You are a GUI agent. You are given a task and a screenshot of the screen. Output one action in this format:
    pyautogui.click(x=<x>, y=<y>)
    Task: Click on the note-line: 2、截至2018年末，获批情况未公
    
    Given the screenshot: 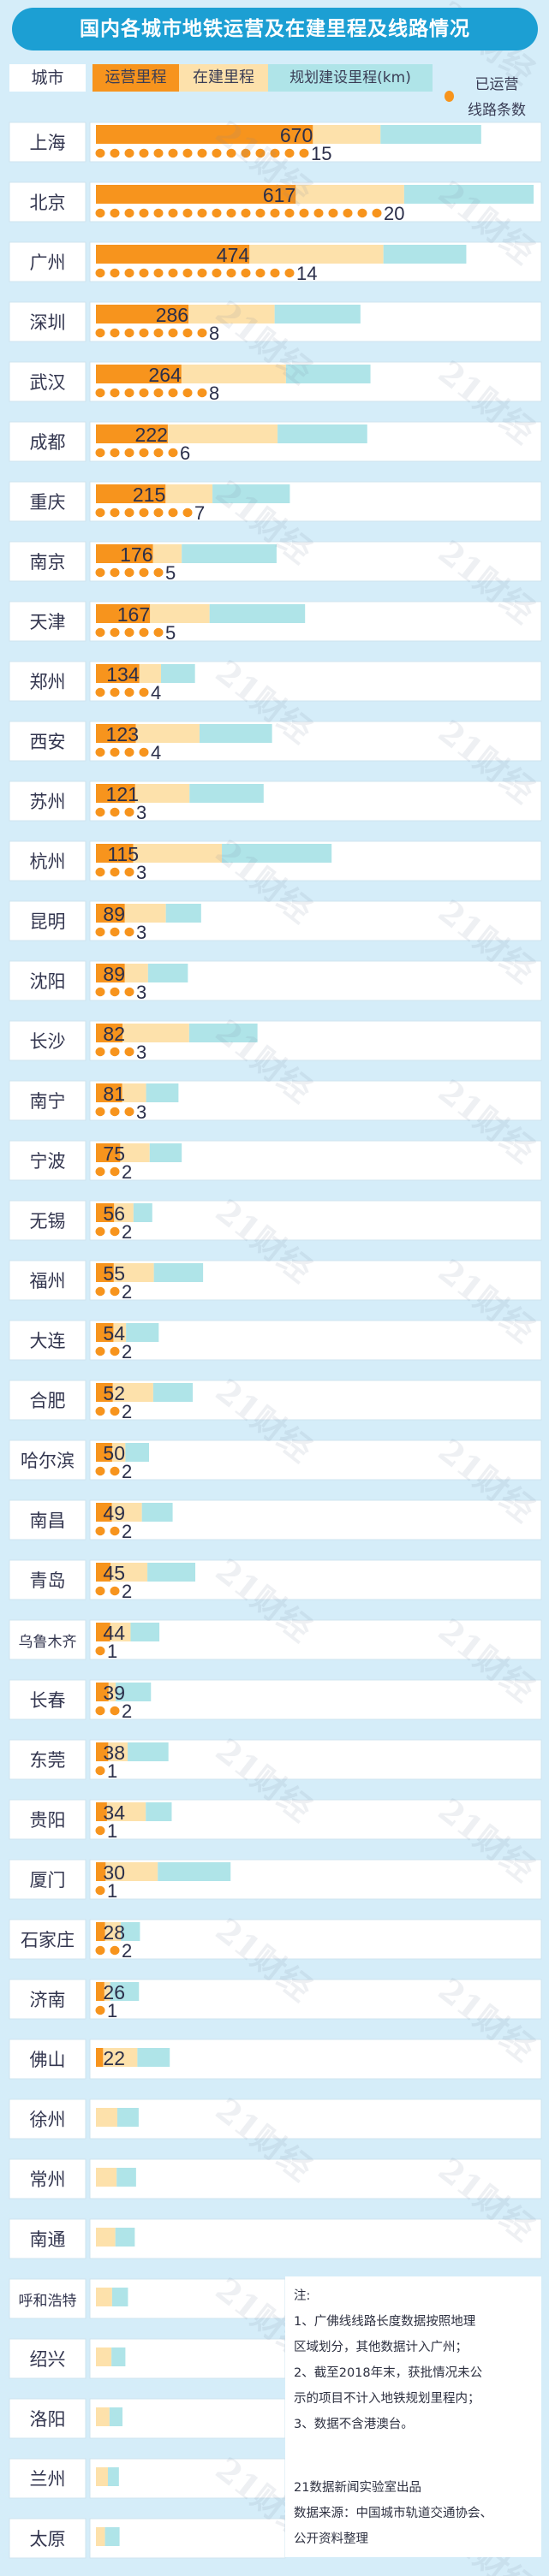 What is the action you would take?
    pyautogui.click(x=388, y=2373)
    